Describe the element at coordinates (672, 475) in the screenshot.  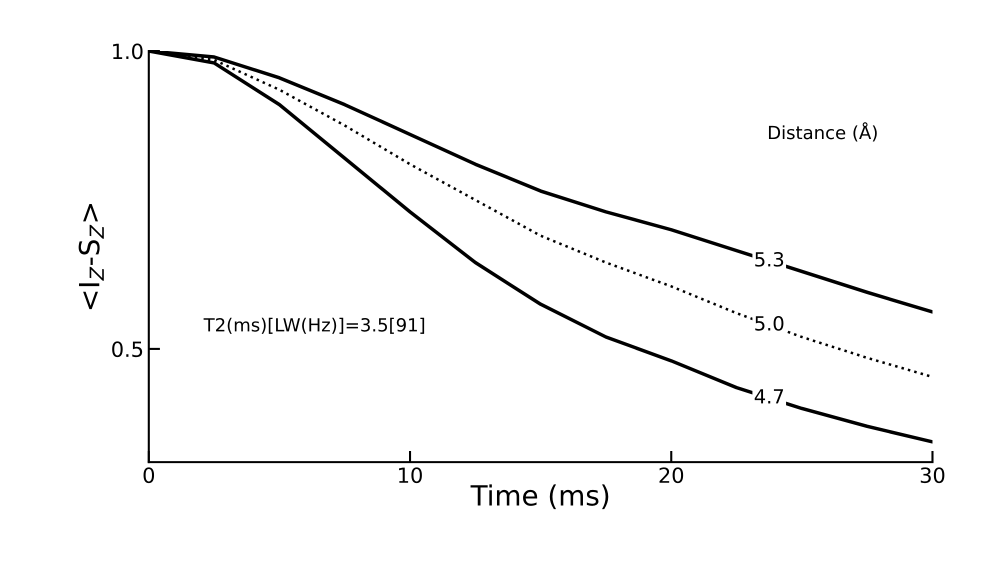
I see `x-tick-label: 20` at that location.